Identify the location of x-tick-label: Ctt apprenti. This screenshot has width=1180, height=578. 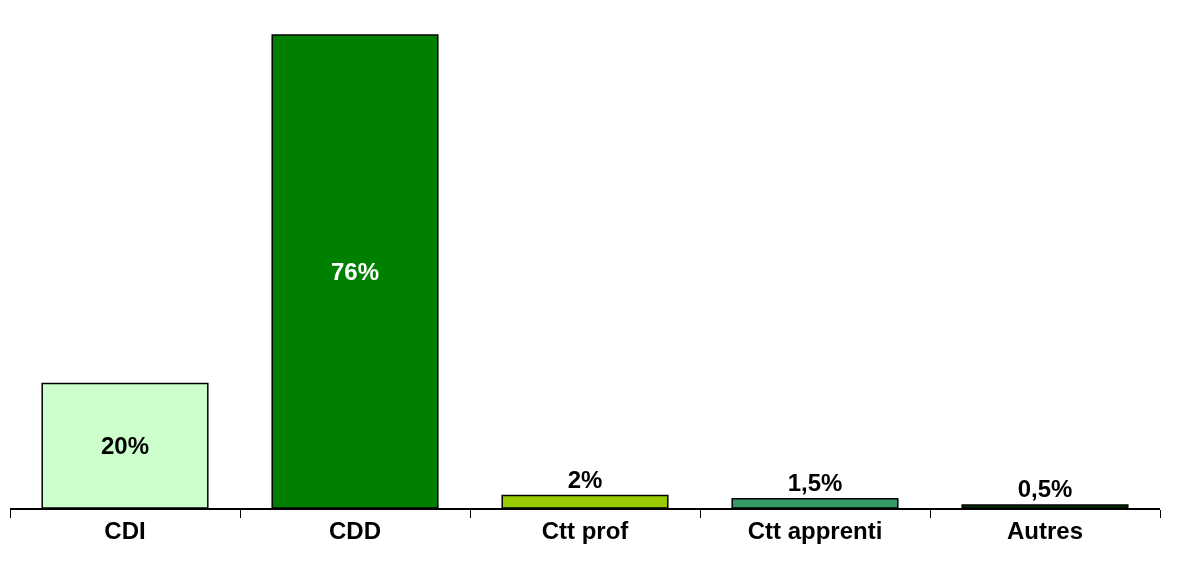
(815, 530).